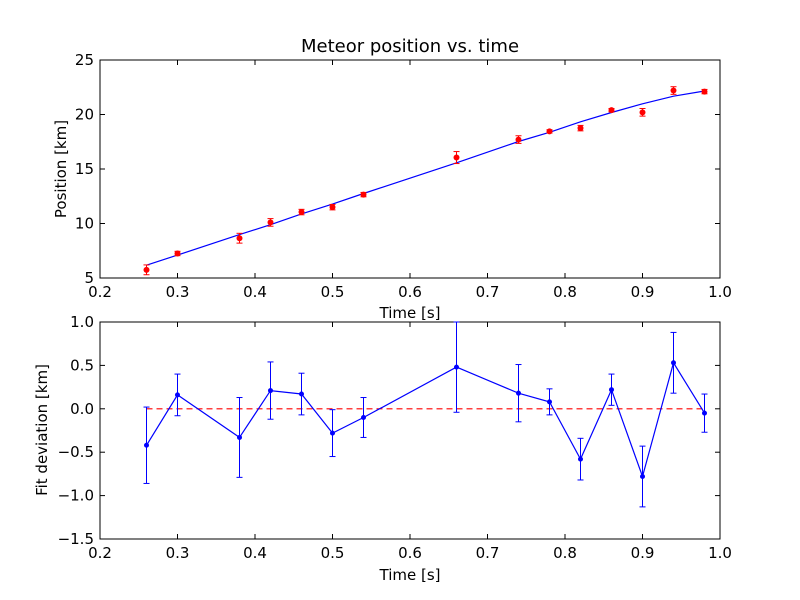 The height and width of the screenshot is (600, 800). I want to click on deviation-y-tick-label: 0.5, so click(82, 365).